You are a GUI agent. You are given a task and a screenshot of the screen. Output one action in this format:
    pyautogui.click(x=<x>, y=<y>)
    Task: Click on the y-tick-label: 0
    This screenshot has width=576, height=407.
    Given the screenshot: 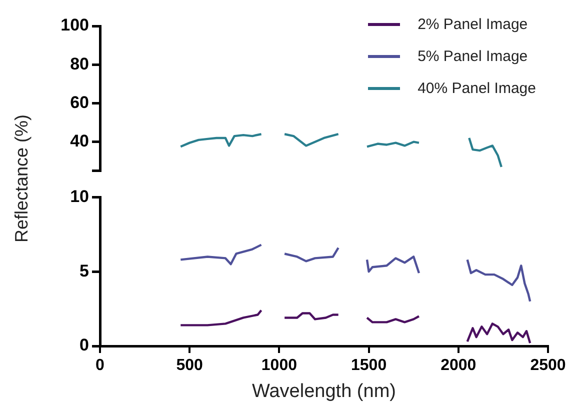 What is the action you would take?
    pyautogui.click(x=84, y=345)
    